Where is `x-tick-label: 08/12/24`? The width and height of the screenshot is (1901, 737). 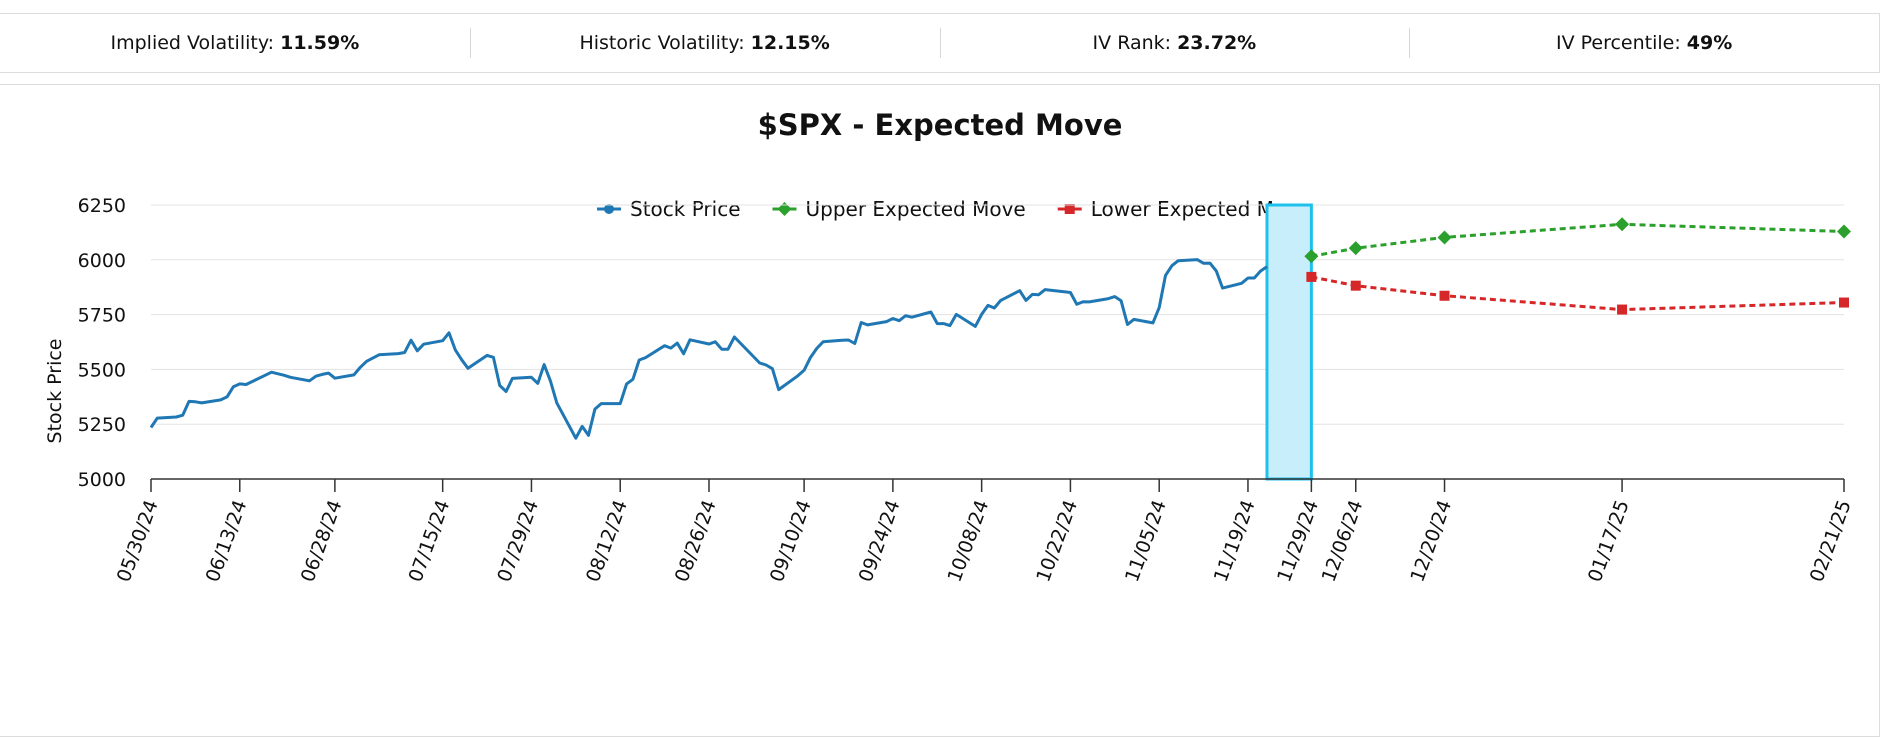
x-tick-label: 08/12/24 is located at coordinates (607, 541).